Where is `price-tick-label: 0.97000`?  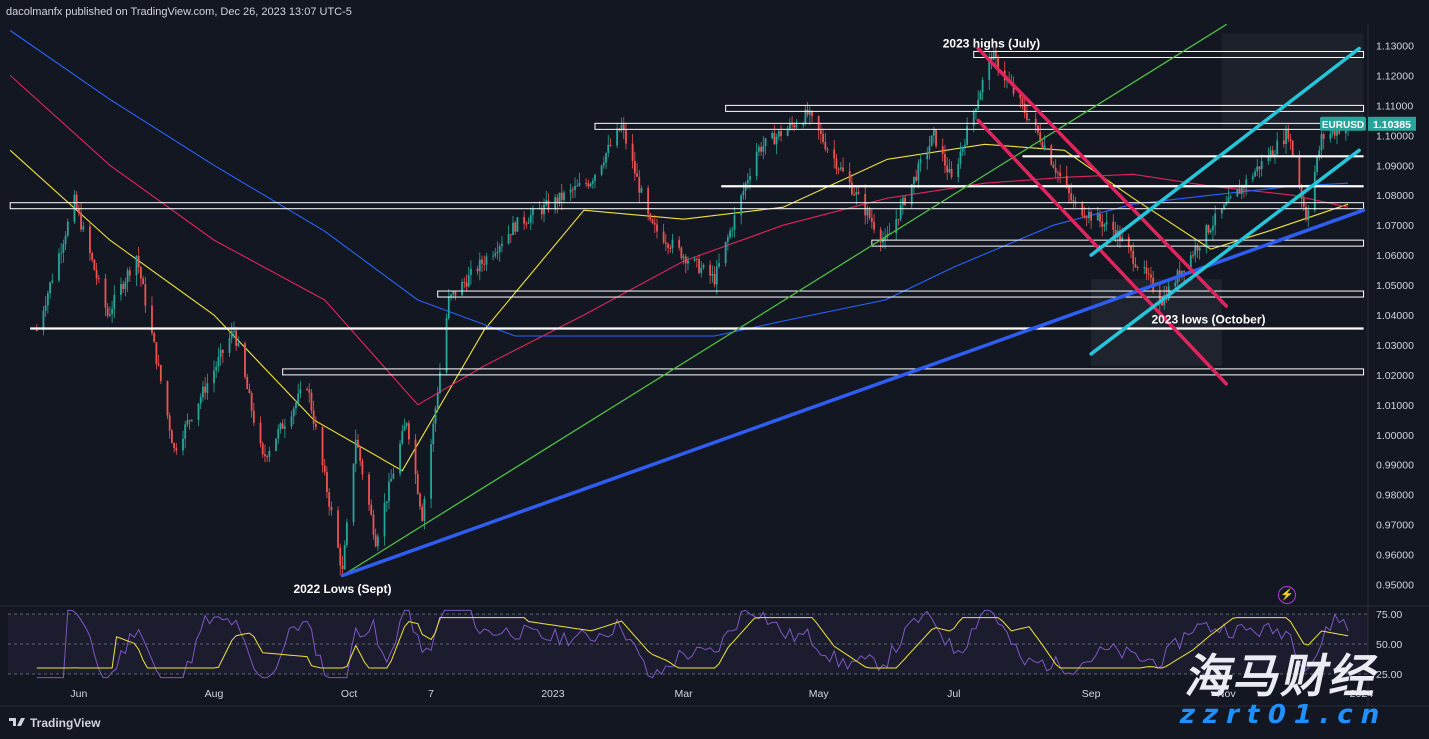
price-tick-label: 0.97000 is located at coordinates (1395, 526).